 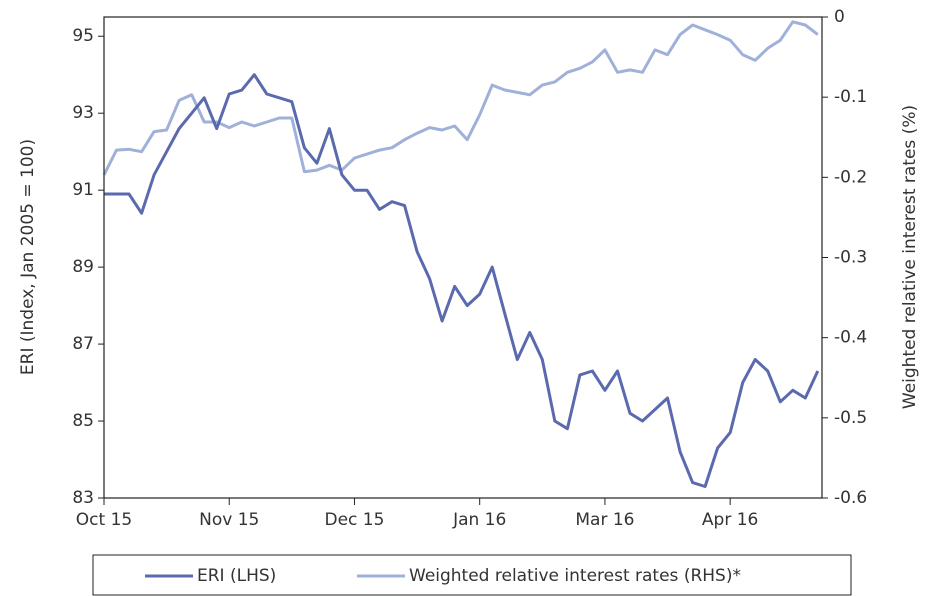 I want to click on y2-tick-label: -0.3, so click(x=850, y=258).